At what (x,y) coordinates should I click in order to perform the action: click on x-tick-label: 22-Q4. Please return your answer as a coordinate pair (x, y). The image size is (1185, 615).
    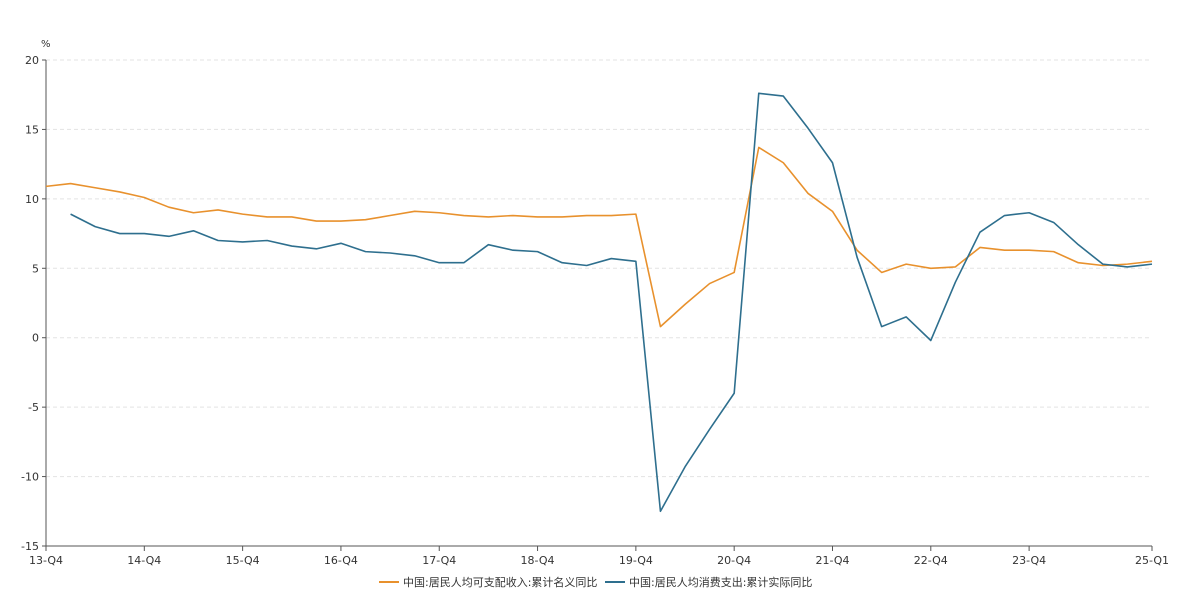
    Looking at the image, I should click on (931, 560).